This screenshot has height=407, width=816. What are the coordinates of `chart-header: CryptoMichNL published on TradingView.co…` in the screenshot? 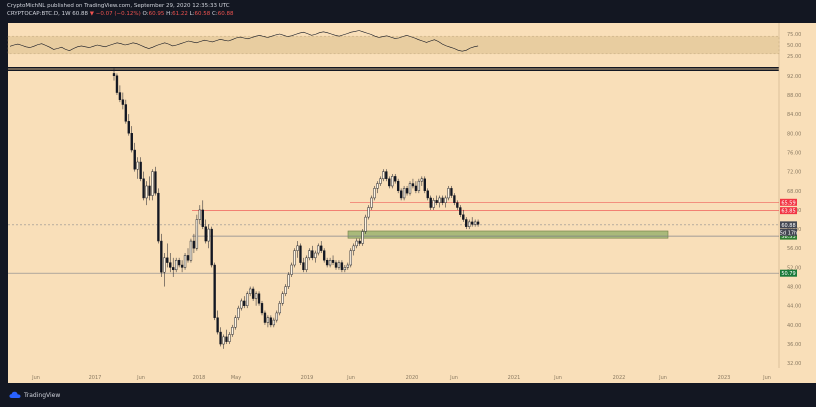 It's located at (408, 11).